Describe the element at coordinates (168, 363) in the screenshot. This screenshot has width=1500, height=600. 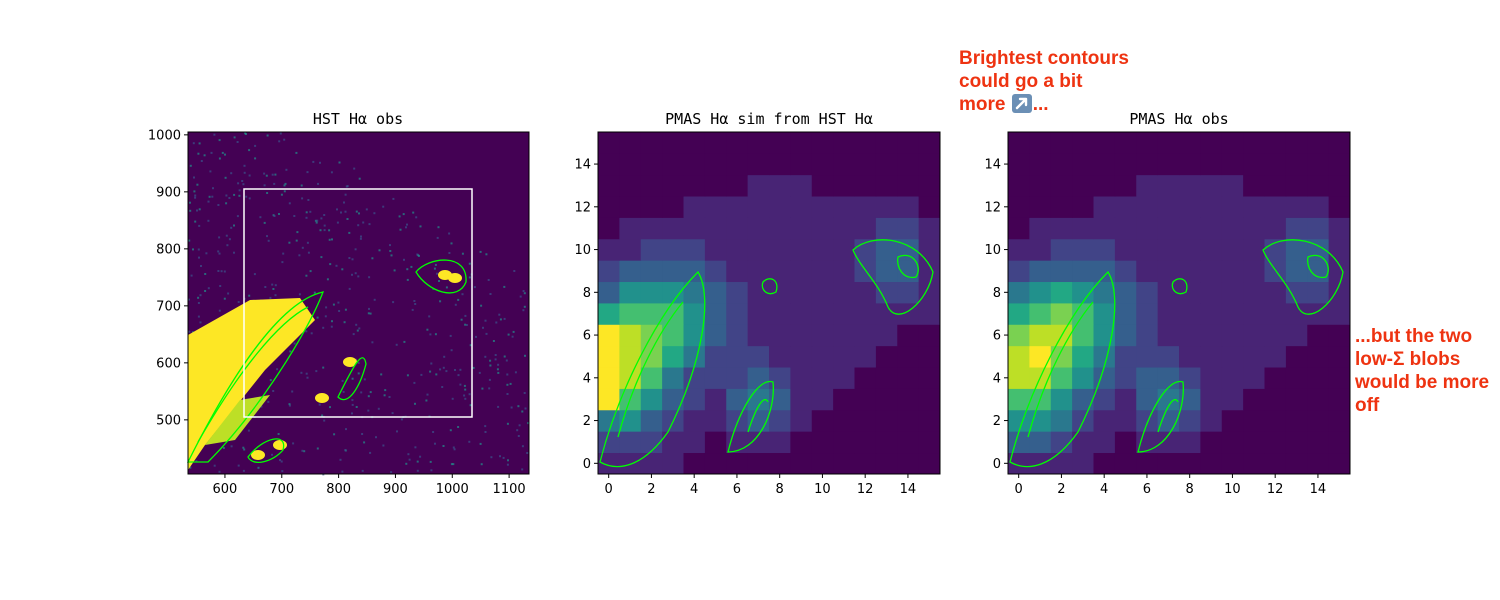
I see `y-tick-label: 600` at that location.